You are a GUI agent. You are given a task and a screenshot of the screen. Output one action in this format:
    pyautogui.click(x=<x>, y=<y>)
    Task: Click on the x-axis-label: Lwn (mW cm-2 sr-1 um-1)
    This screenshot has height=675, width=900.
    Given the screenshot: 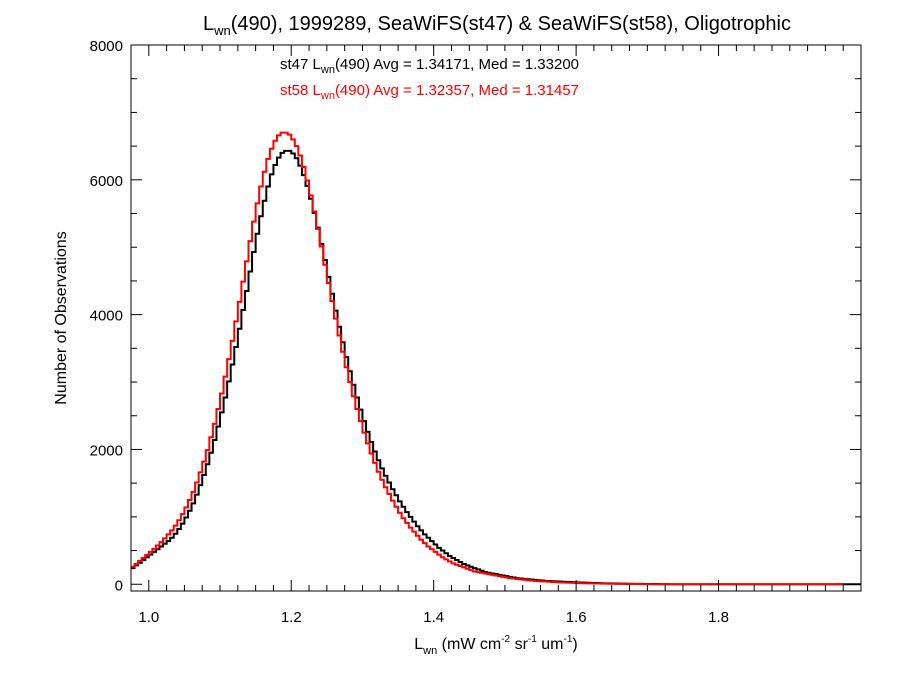 What is the action you would take?
    pyautogui.click(x=495, y=645)
    